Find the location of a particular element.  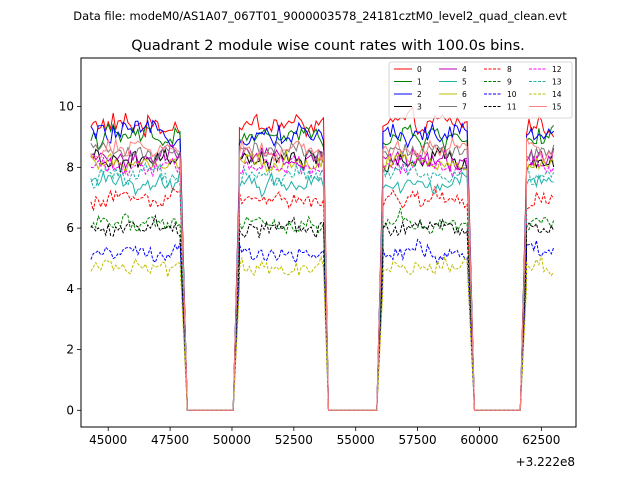

x-offset-label: +3.222e8 is located at coordinates (545, 462).